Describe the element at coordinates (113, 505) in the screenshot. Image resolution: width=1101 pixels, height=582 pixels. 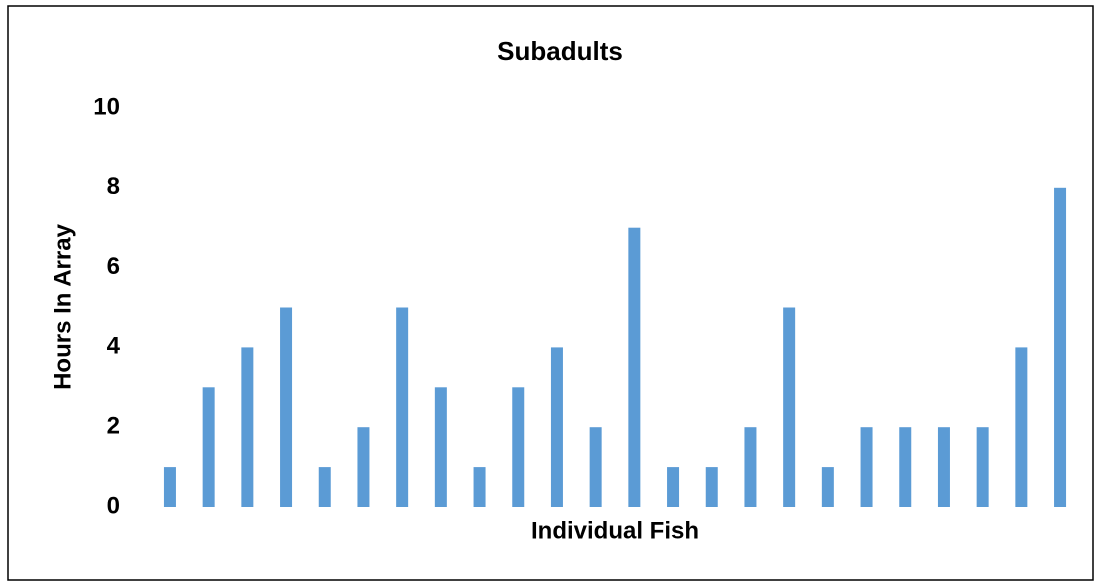
I see `y-tick-label: 0` at that location.